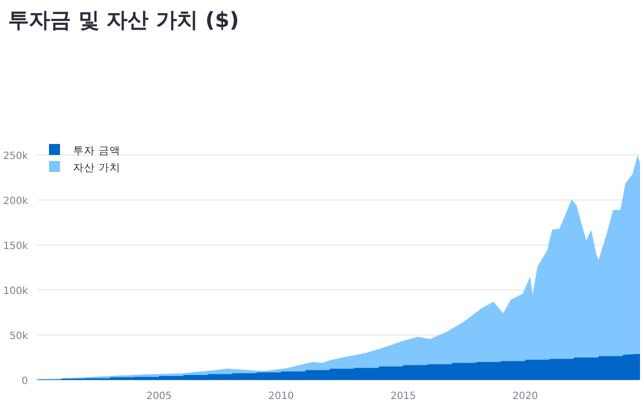 This screenshot has width=644, height=403. I want to click on legend-label: 투자 금액, so click(96, 151).